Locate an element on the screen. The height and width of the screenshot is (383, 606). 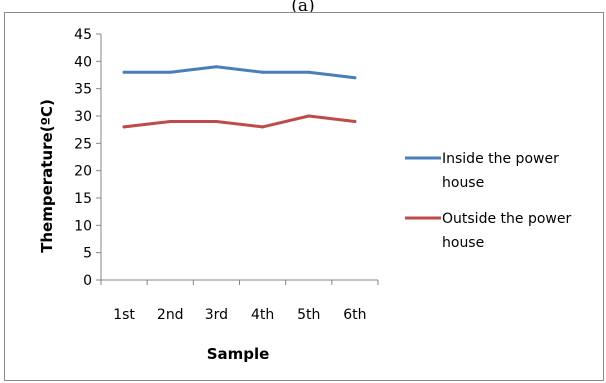
x-tick-label: 5th is located at coordinates (308, 315).